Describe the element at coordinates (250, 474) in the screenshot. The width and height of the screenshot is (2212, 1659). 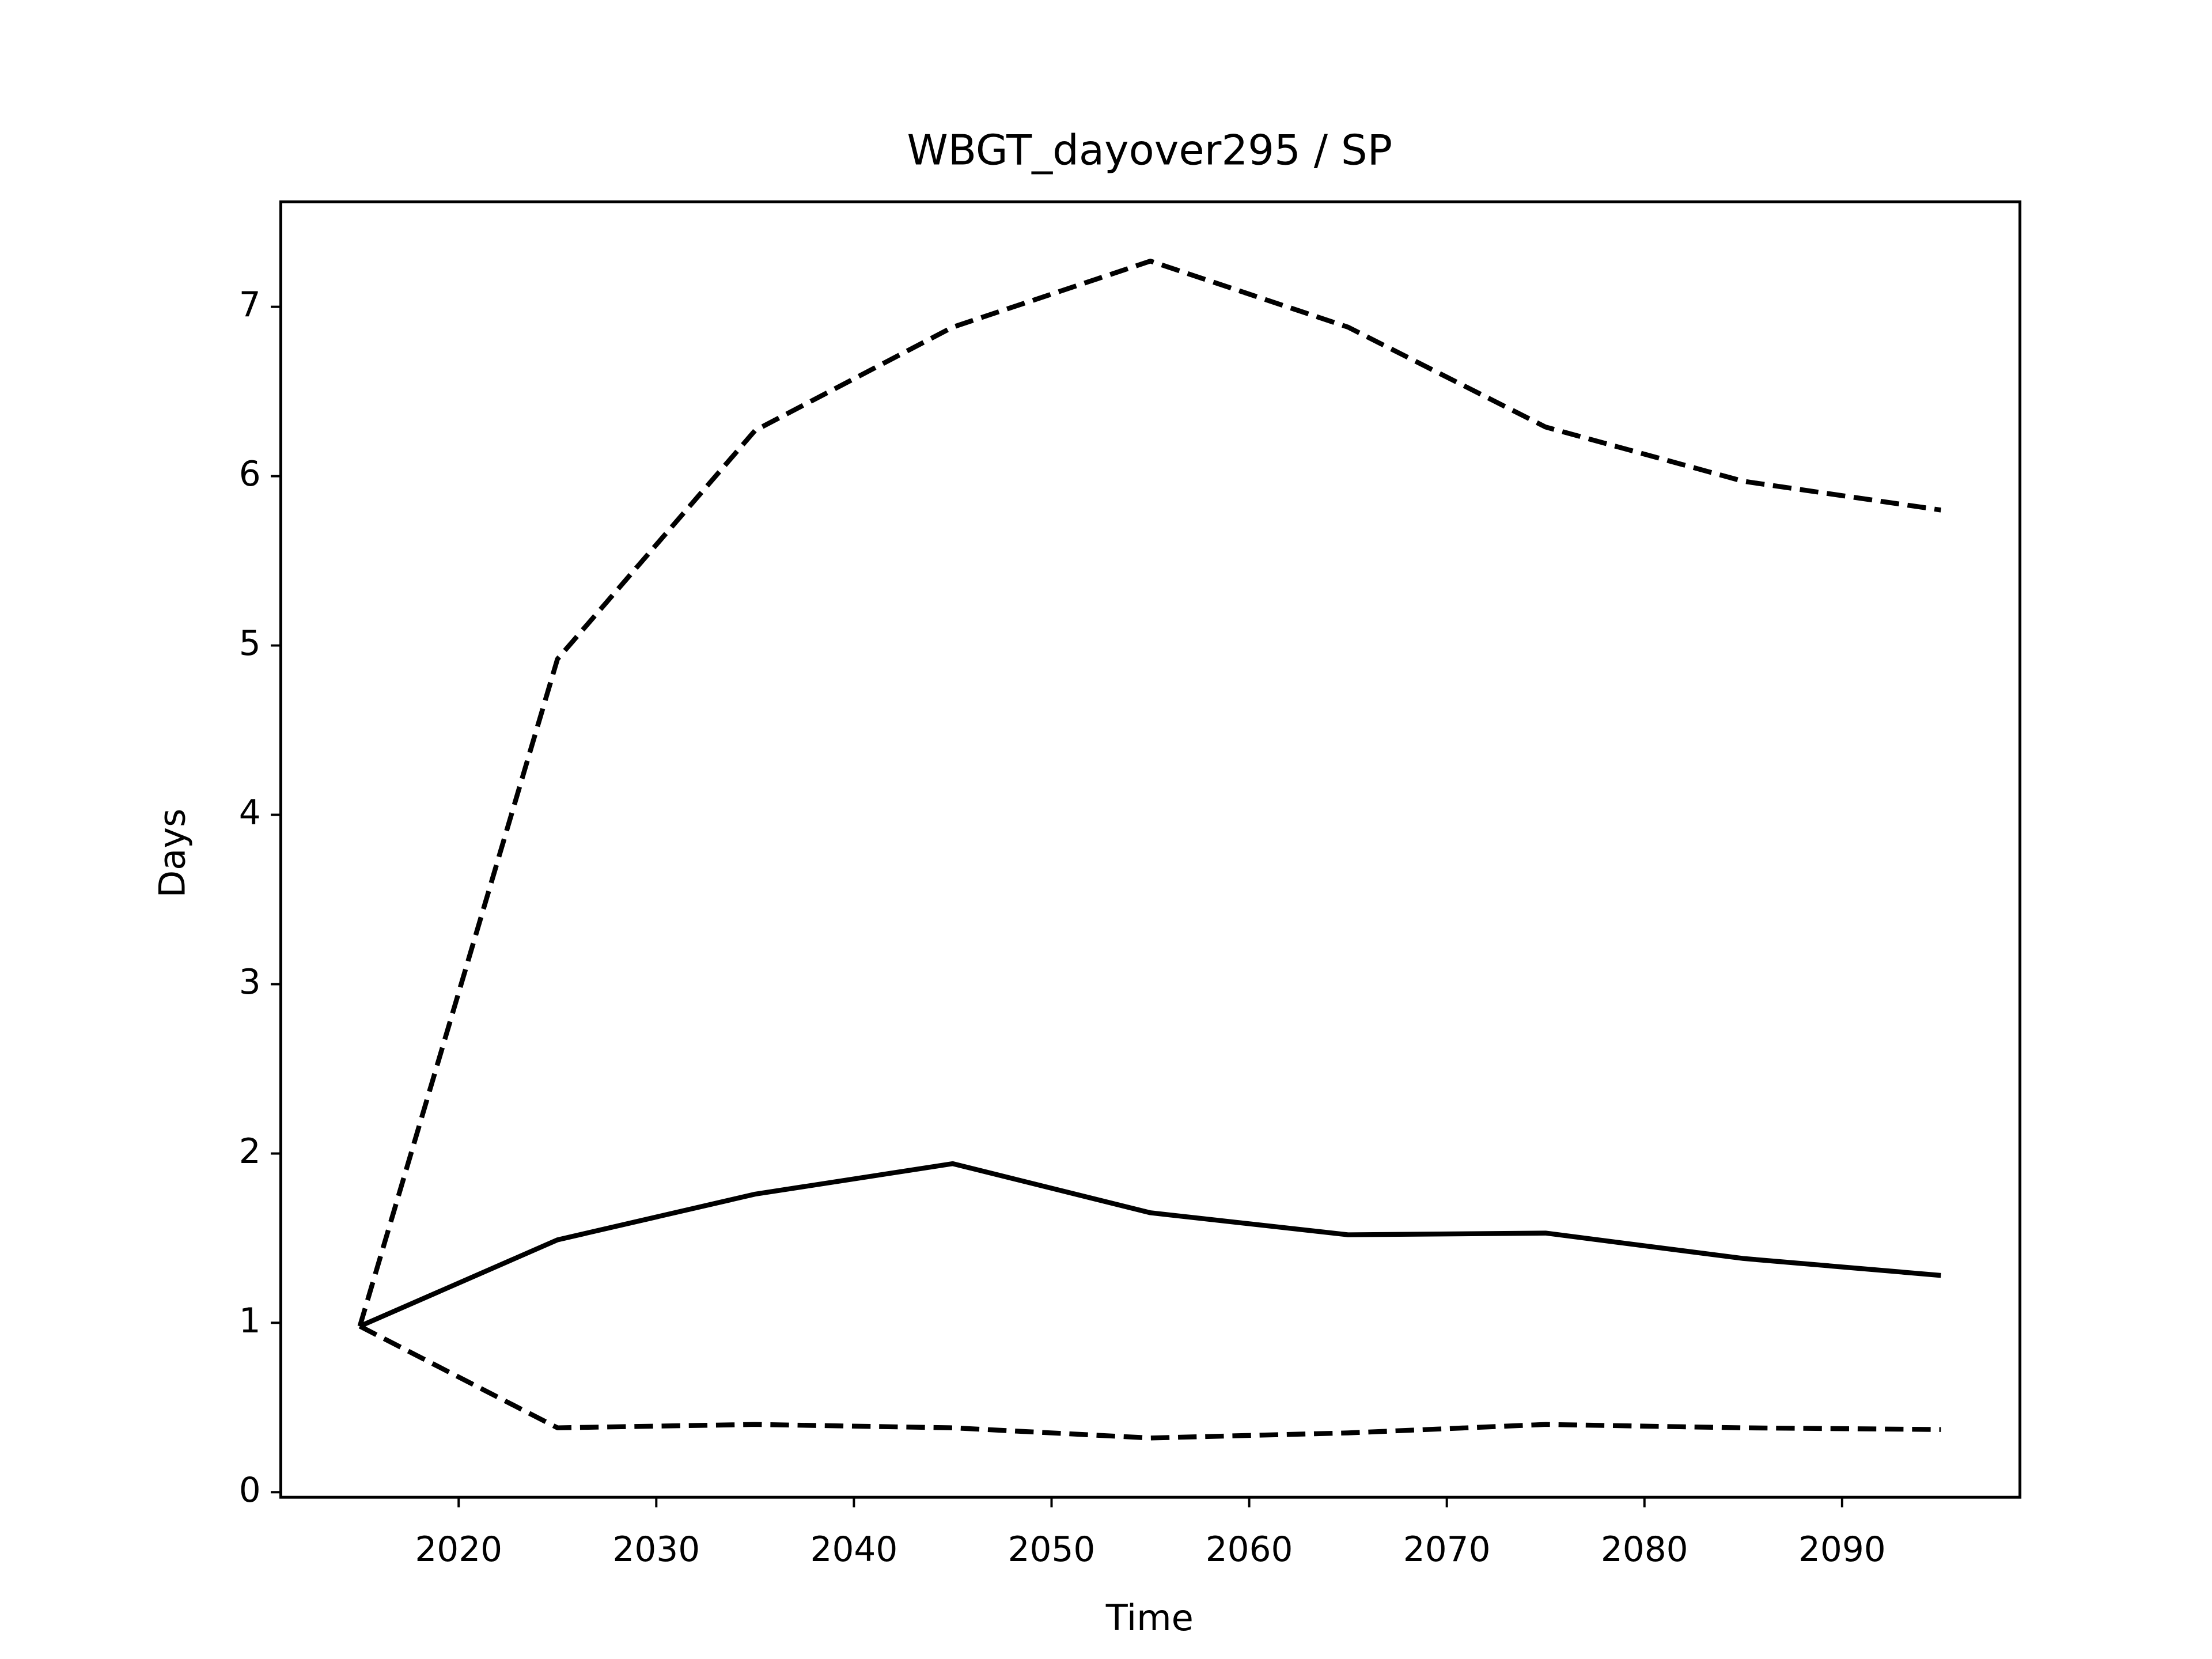
I see `y-tick-label: 6` at that location.